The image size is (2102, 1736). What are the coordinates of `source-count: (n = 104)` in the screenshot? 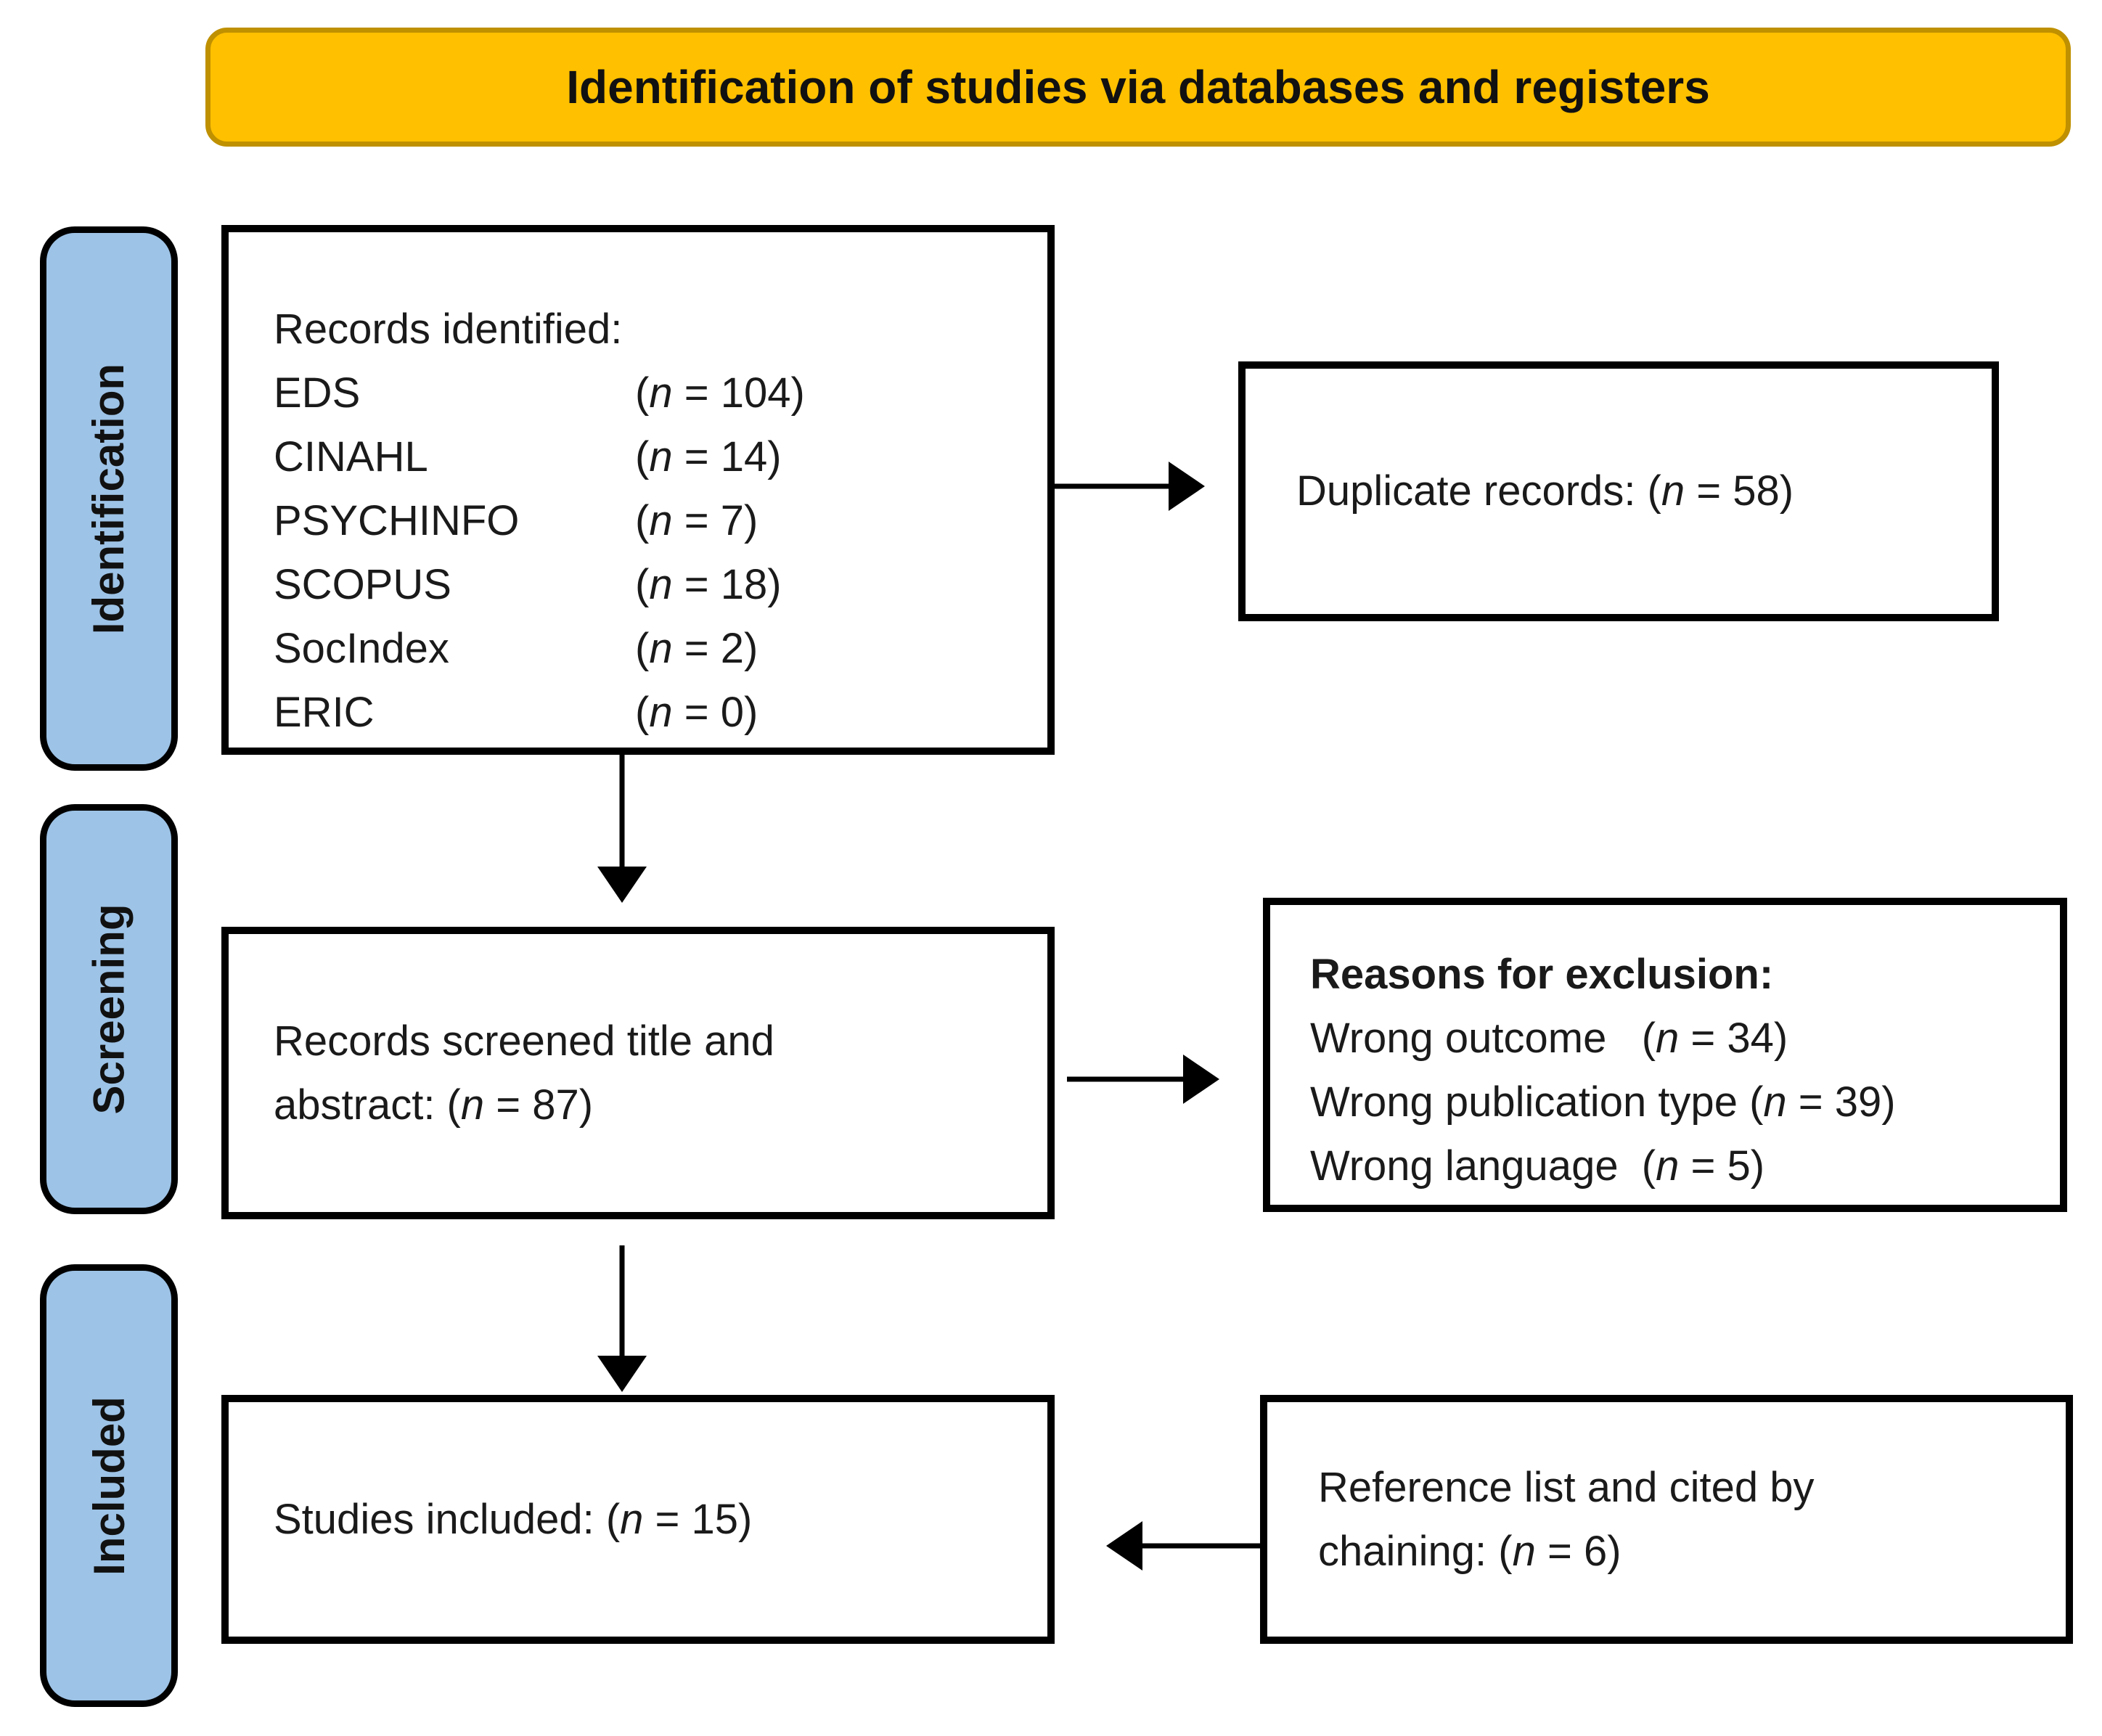 It's located at (720, 393).